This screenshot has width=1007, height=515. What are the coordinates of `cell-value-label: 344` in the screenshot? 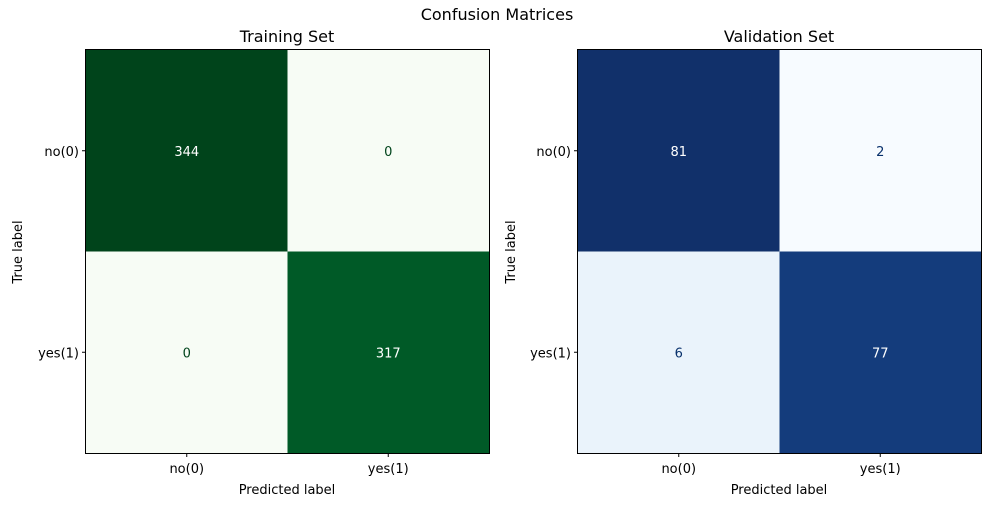 It's located at (186, 152).